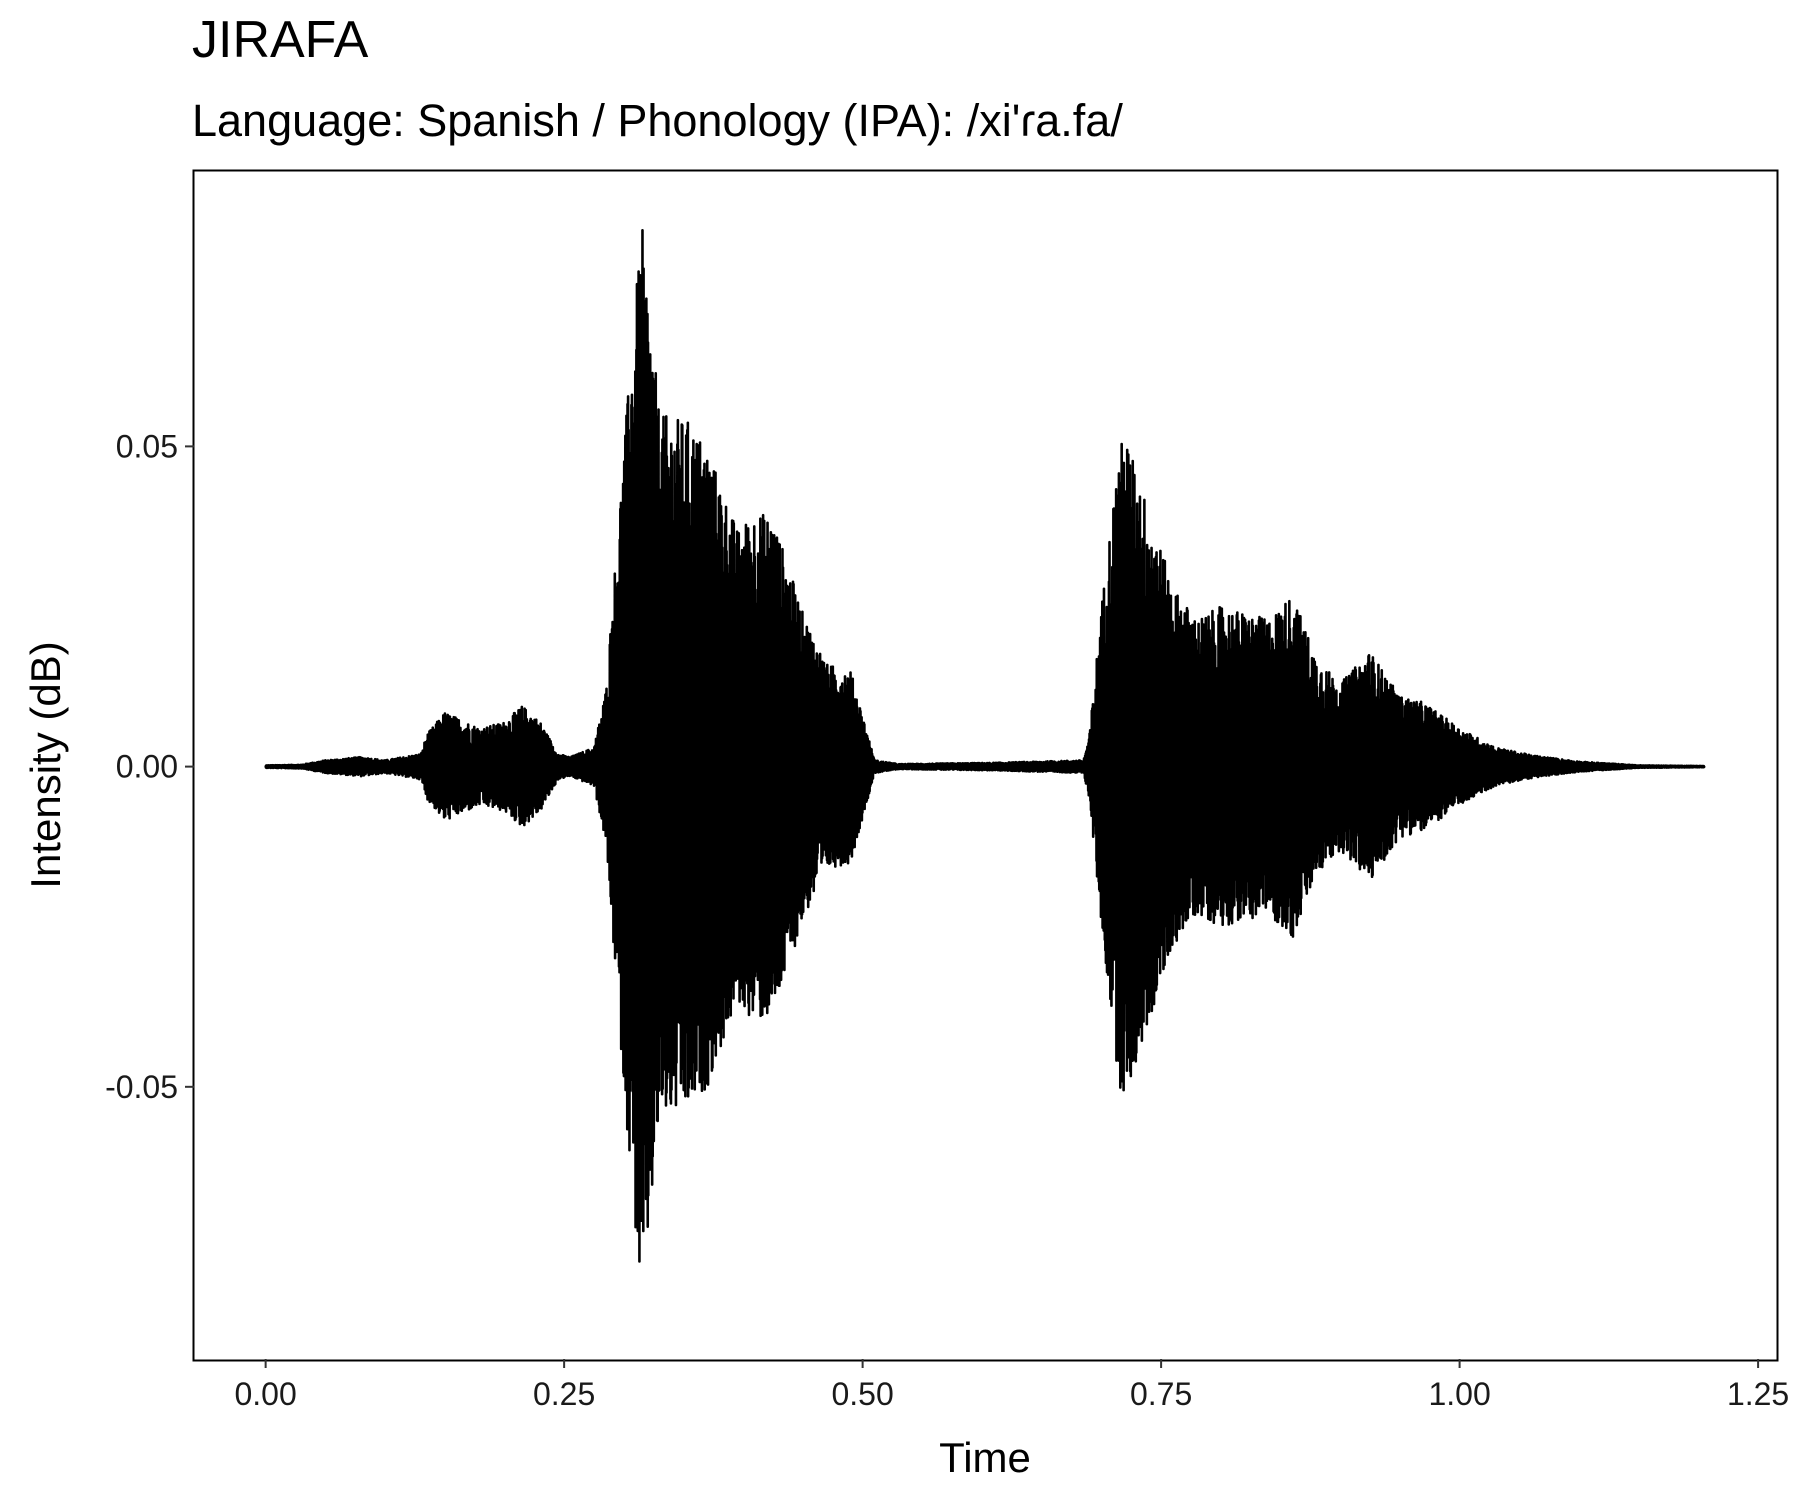 Image resolution: width=1800 pixels, height=1500 pixels. What do you see at coordinates (45, 764) in the screenshot?
I see `y-axis-title: Intensity (dB)` at bounding box center [45, 764].